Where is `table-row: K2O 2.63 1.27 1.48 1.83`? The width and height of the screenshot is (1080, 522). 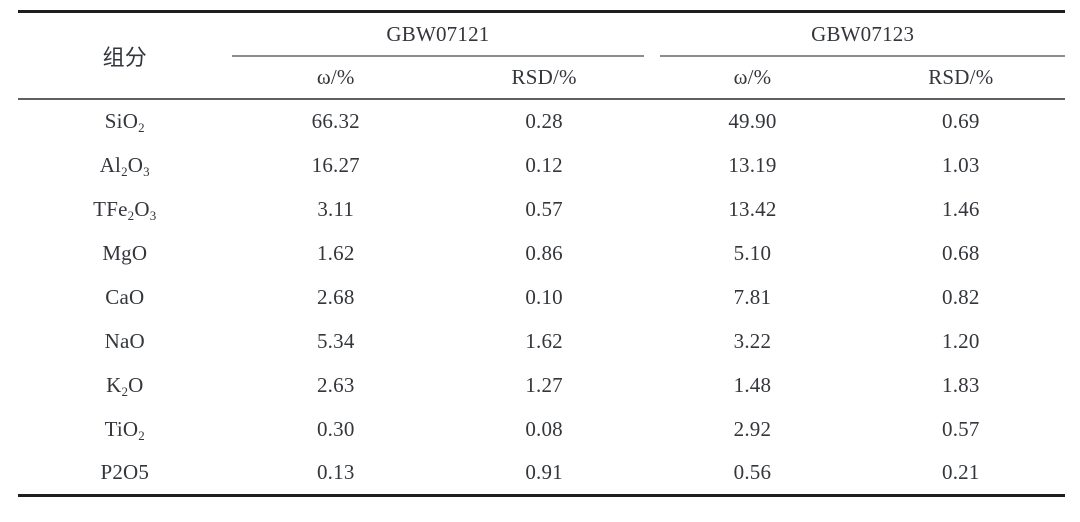 table-row: K2O 2.63 1.27 1.48 1.83 is located at coordinates (541, 385).